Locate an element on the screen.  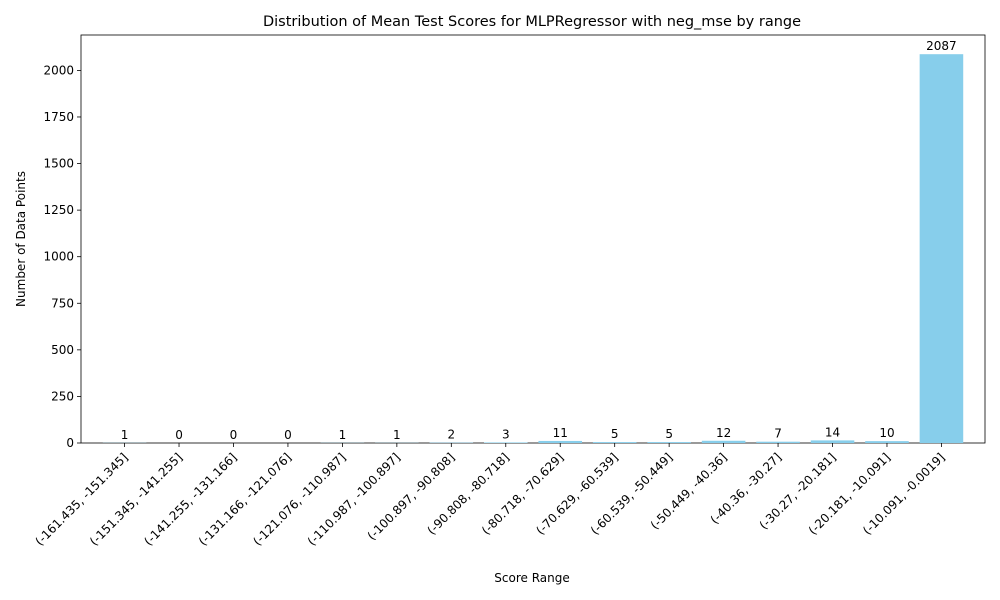
y-tick-label: 500 is located at coordinates (62, 350).